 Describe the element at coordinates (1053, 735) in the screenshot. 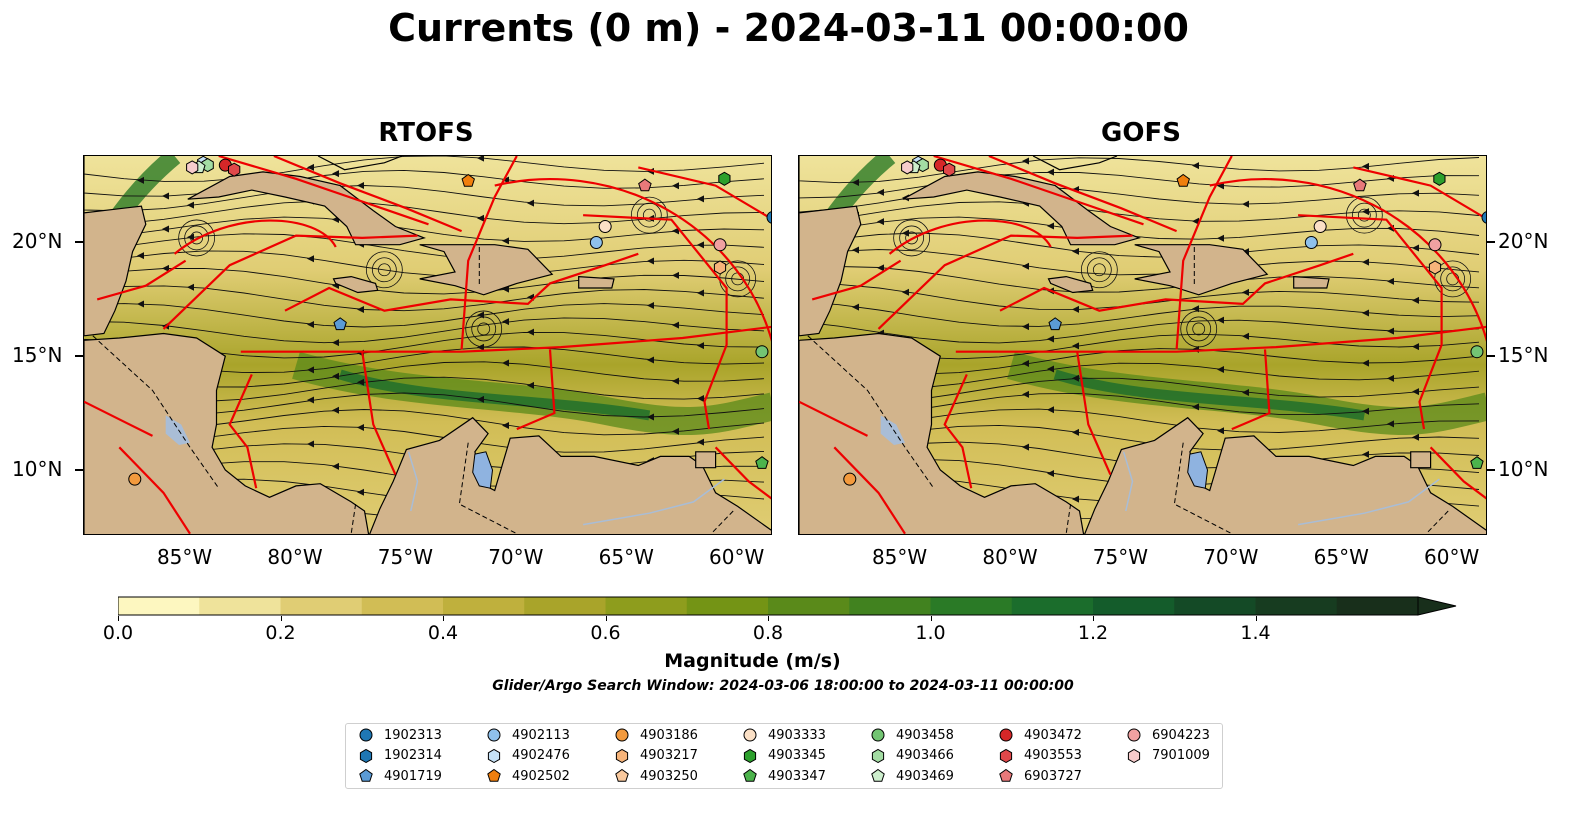

I see `legend-label: 4903472` at that location.